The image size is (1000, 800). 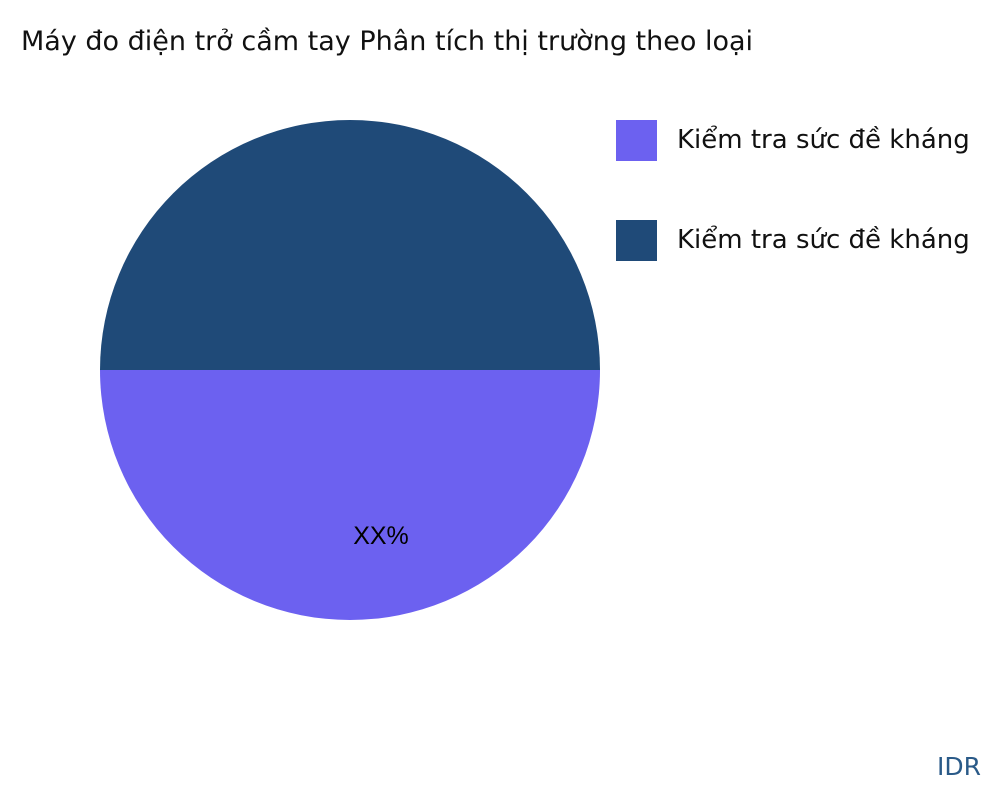 What do you see at coordinates (381, 536) in the screenshot?
I see `slice-label: XX%` at bounding box center [381, 536].